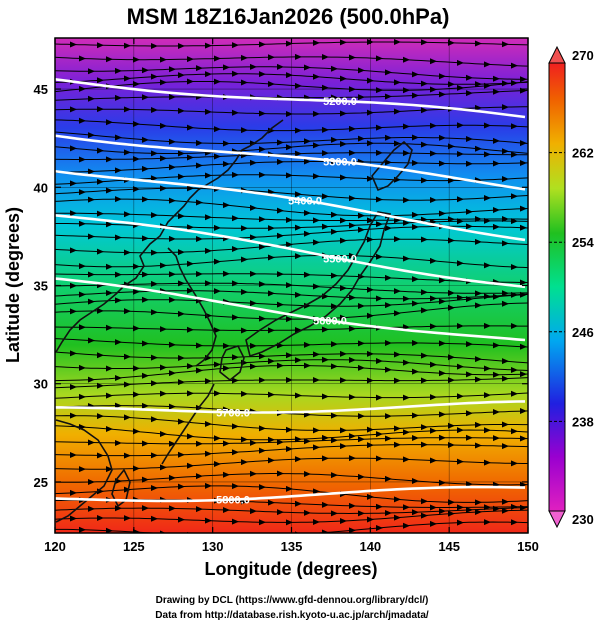  I want to click on colorbar-tick-label: 246, so click(583, 332).